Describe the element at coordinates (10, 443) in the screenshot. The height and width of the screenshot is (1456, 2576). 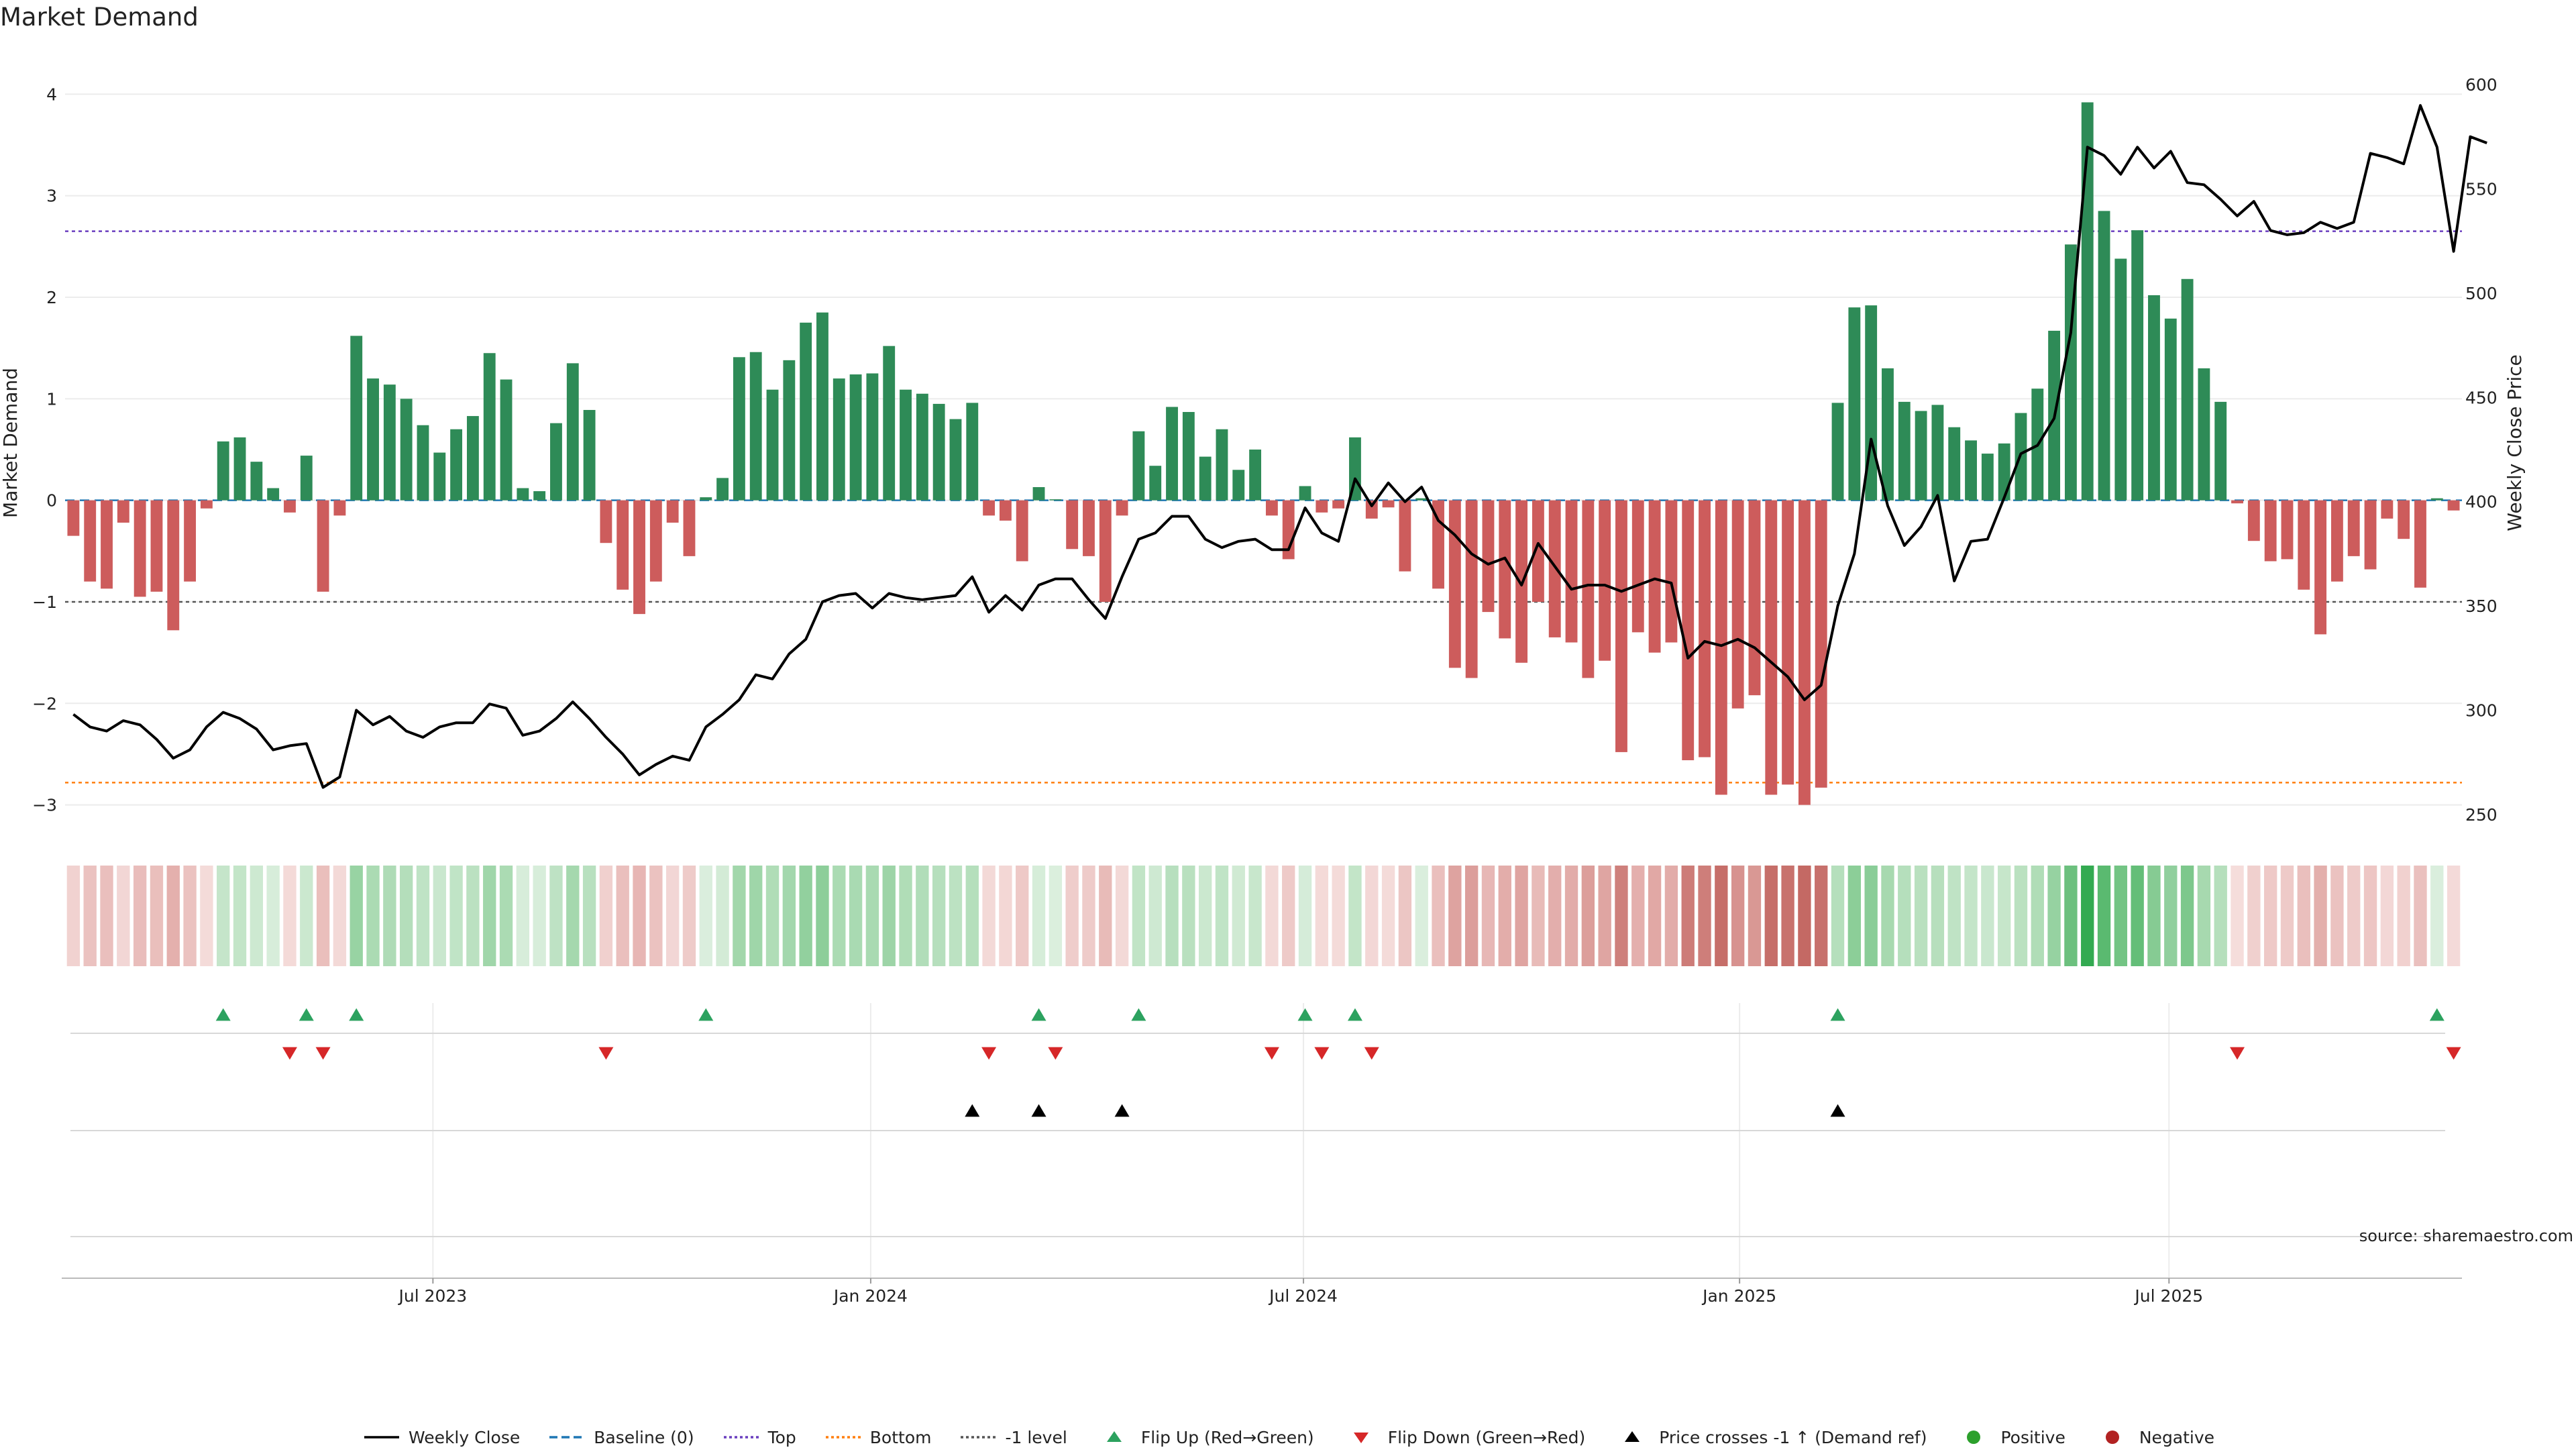
I see `left-y-axis-label: Market Demand` at that location.